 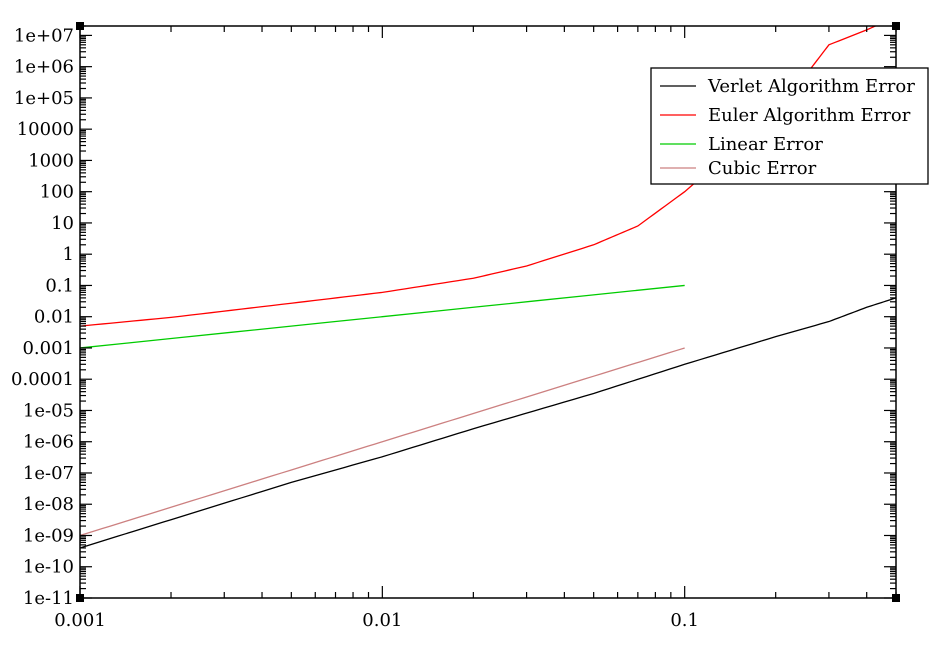 I want to click on y-tick-label: 1e-10, so click(x=48, y=567).